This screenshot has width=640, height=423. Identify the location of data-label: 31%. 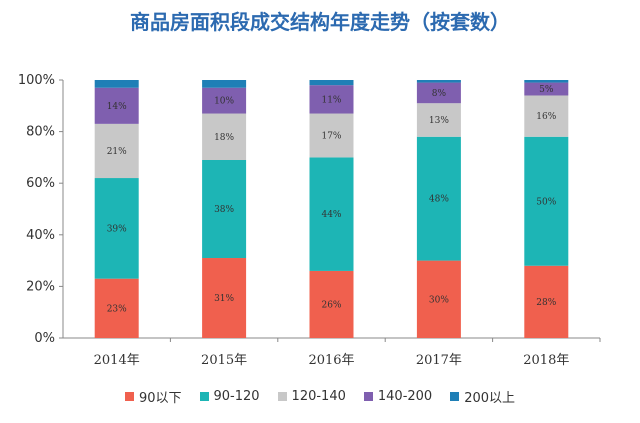
(224, 299).